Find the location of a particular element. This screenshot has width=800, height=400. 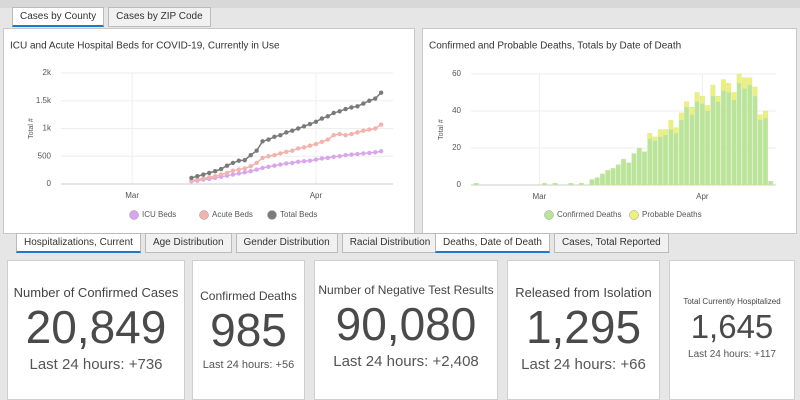

tab: Cases by County is located at coordinates (58, 17).